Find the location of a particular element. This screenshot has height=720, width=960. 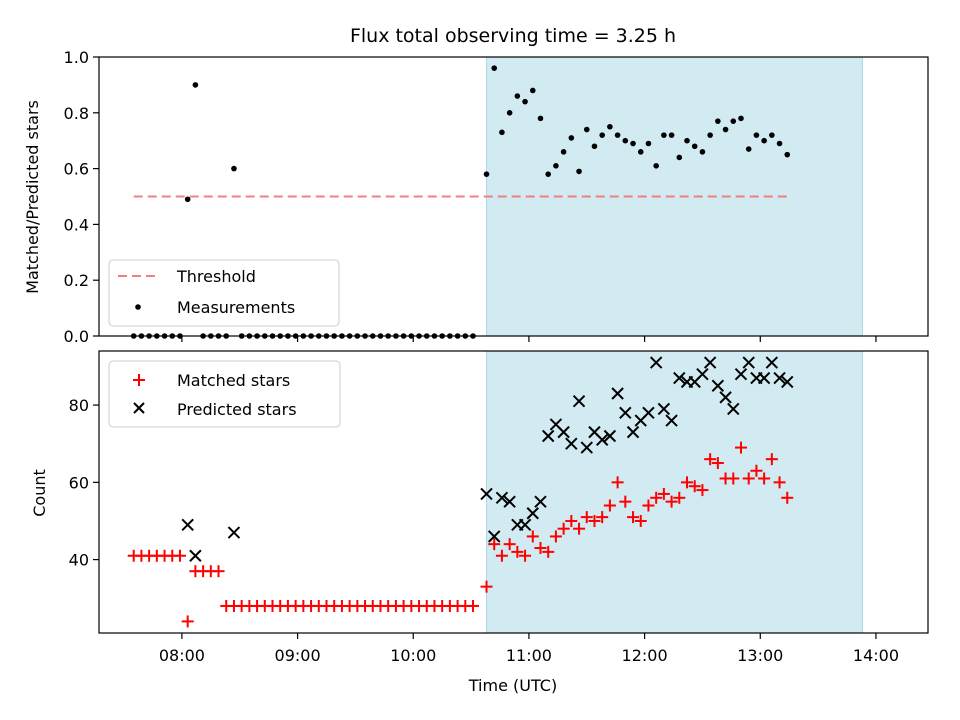

bottom-legend: Matched stars Predicted stars is located at coordinates (224, 394).